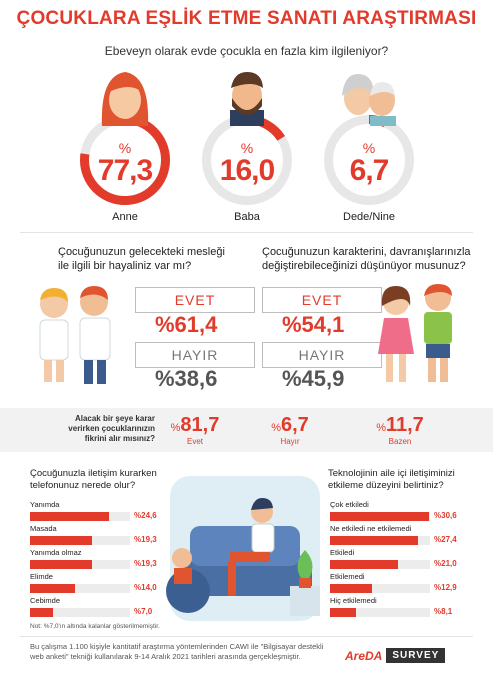  What do you see at coordinates (145, 587) in the screenshot?
I see `q5-bar-value: %14,0` at bounding box center [145, 587].